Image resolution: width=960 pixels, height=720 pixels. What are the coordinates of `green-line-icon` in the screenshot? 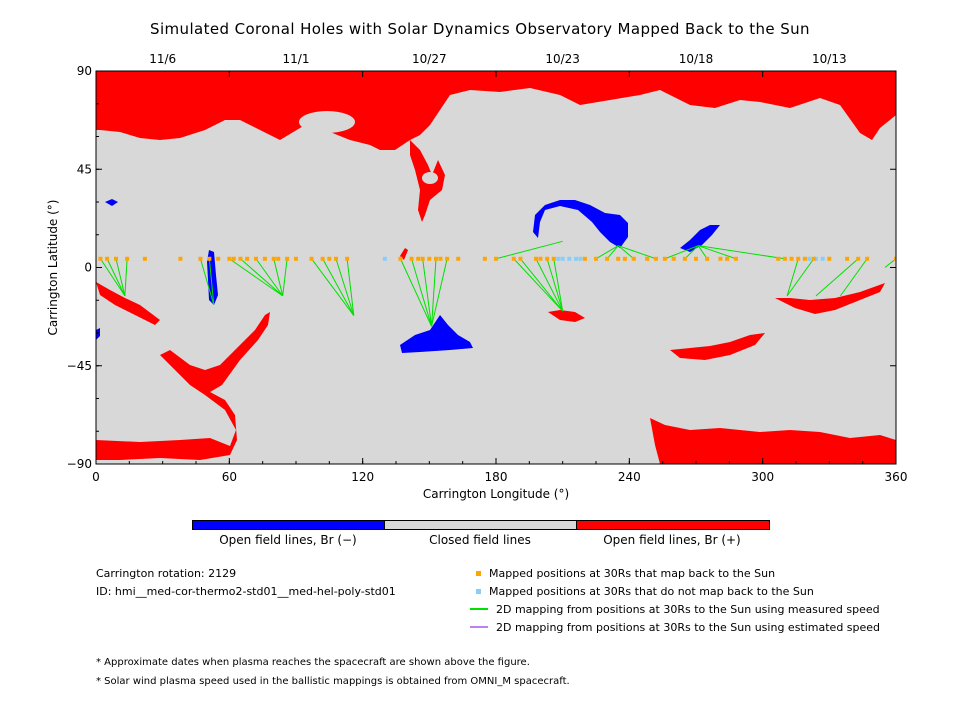 It's located at (479, 609).